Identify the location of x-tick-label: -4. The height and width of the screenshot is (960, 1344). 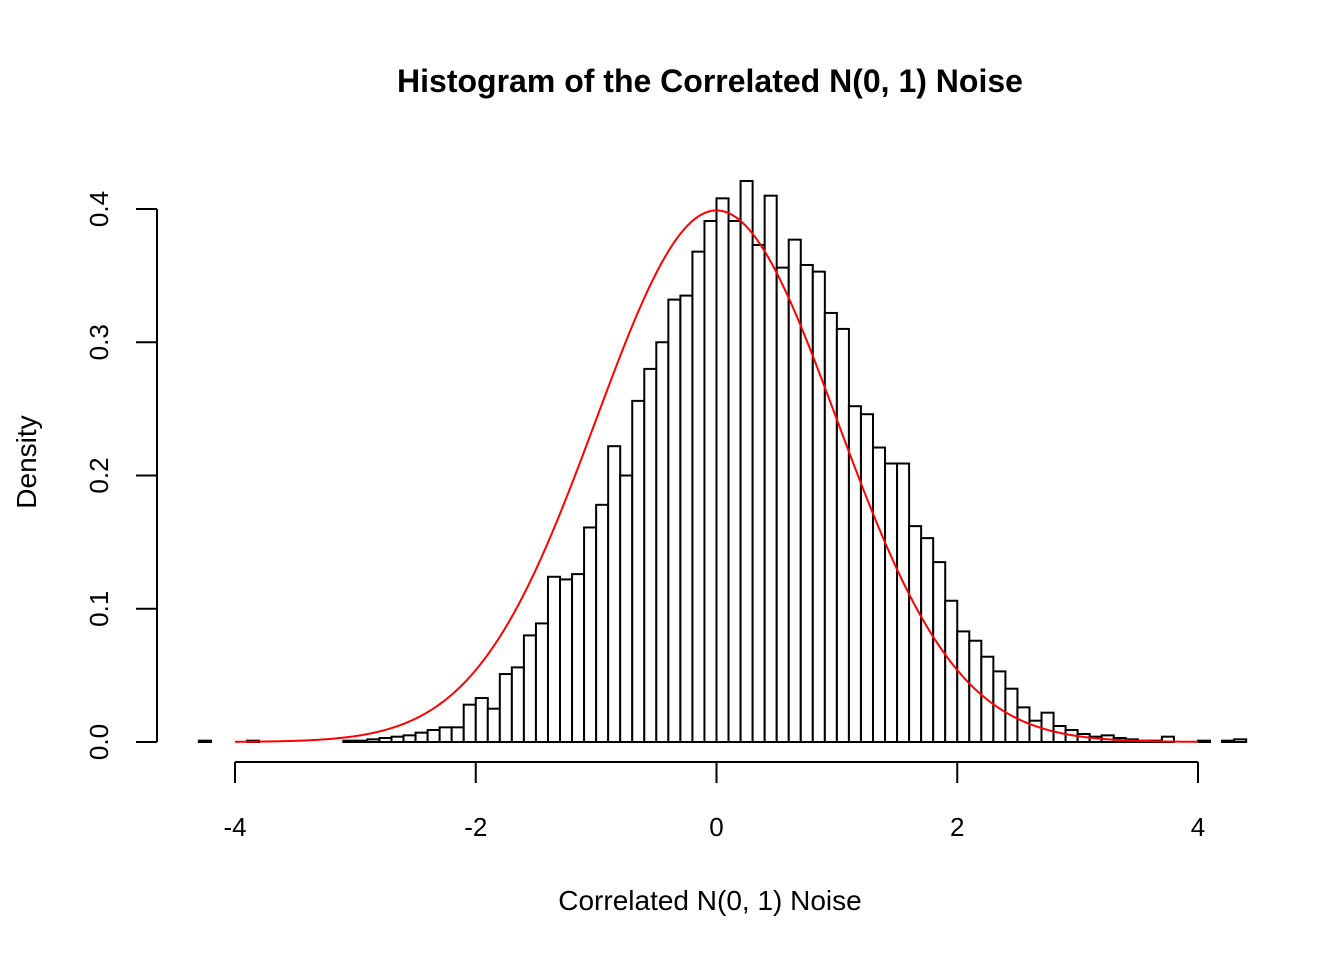
(234, 827).